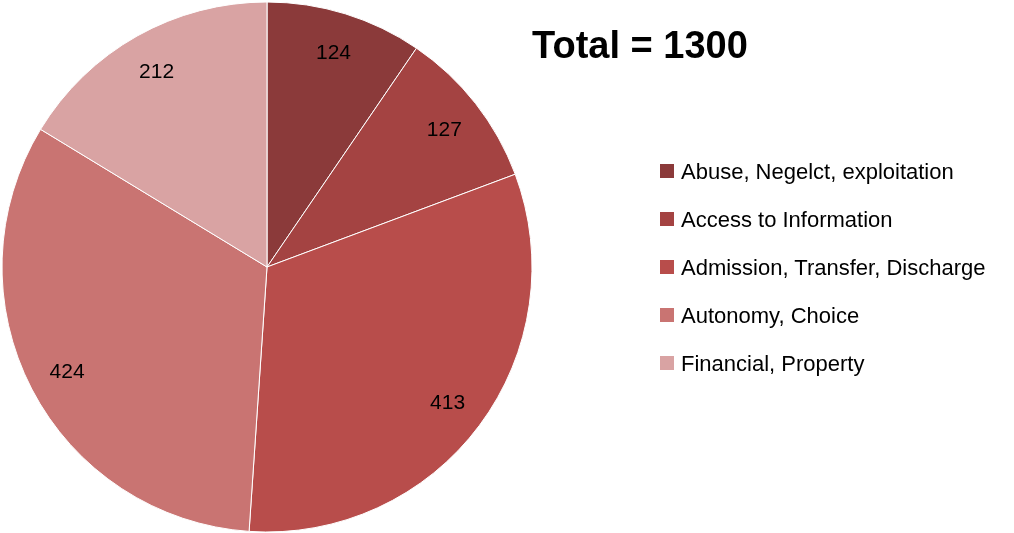  Describe the element at coordinates (817, 171) in the screenshot. I see `legend-label: Abuse, Negelct, exploitation` at that location.